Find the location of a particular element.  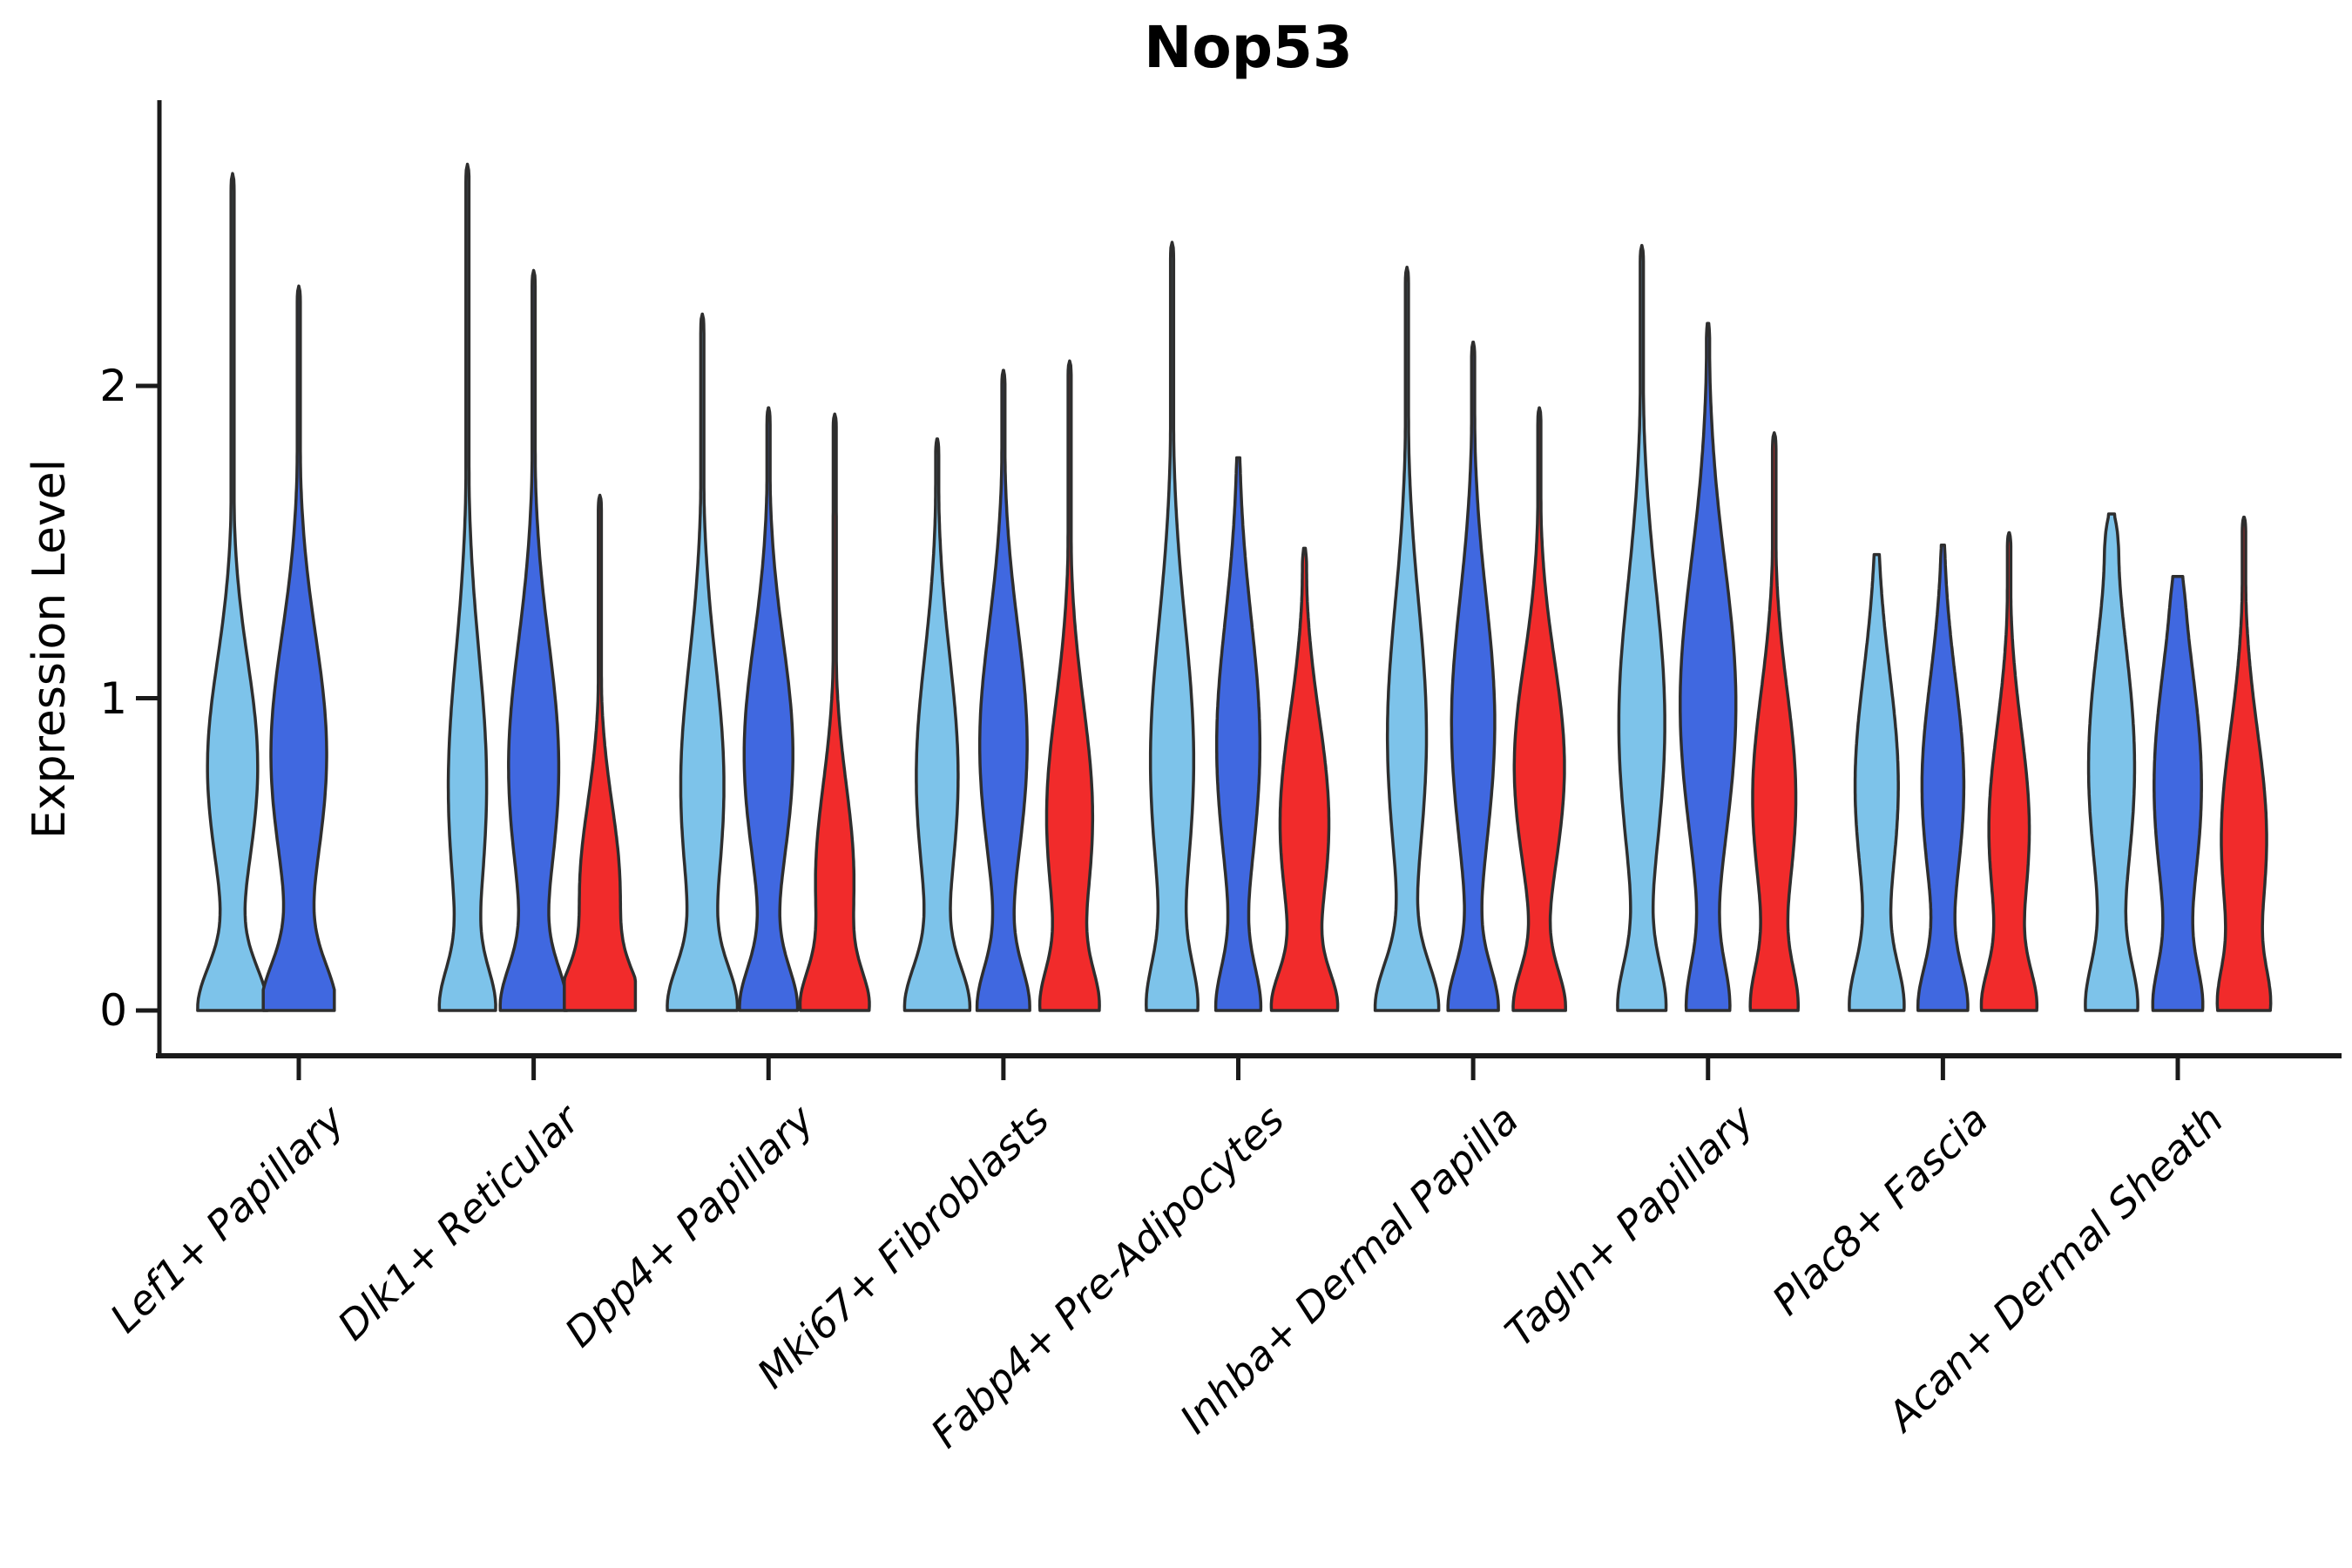

violin-8-red is located at coordinates (2244, 763).